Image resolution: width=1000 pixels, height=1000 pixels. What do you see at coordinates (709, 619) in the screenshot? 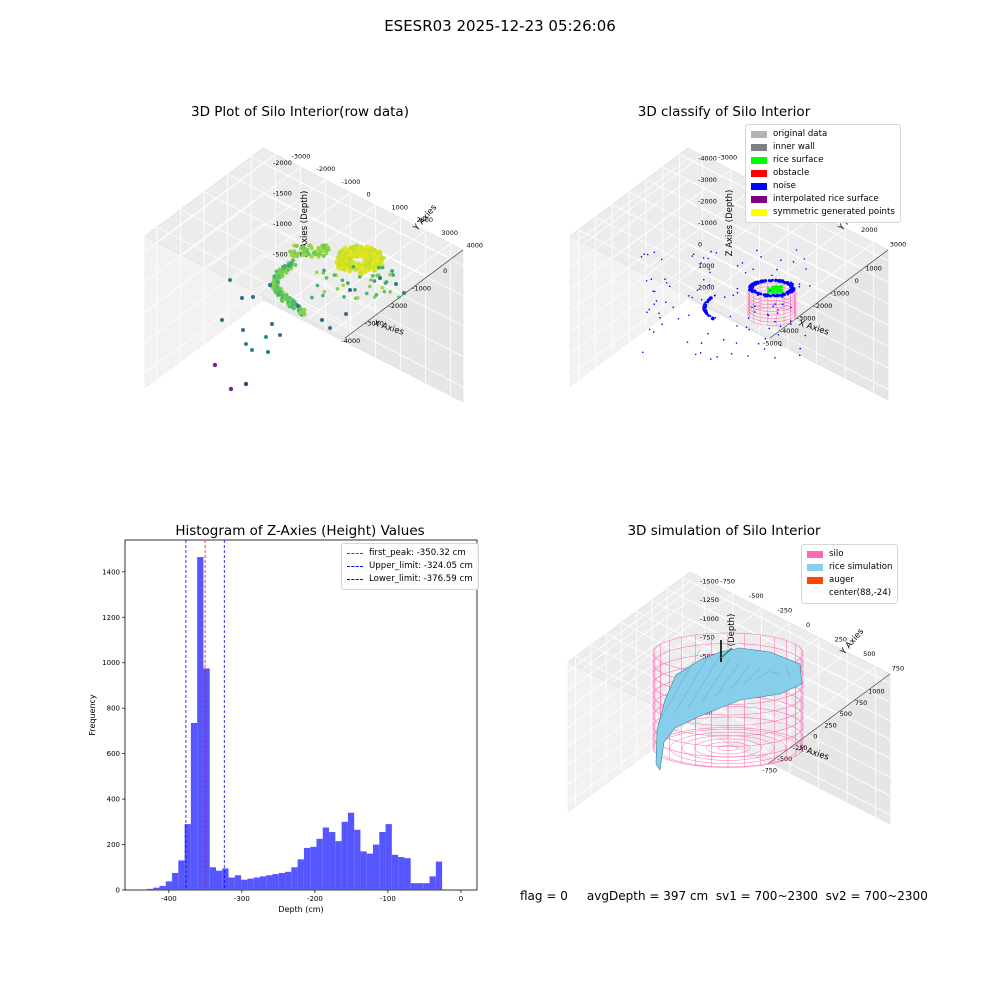
I see `z-tick-label: -1000` at bounding box center [709, 619].